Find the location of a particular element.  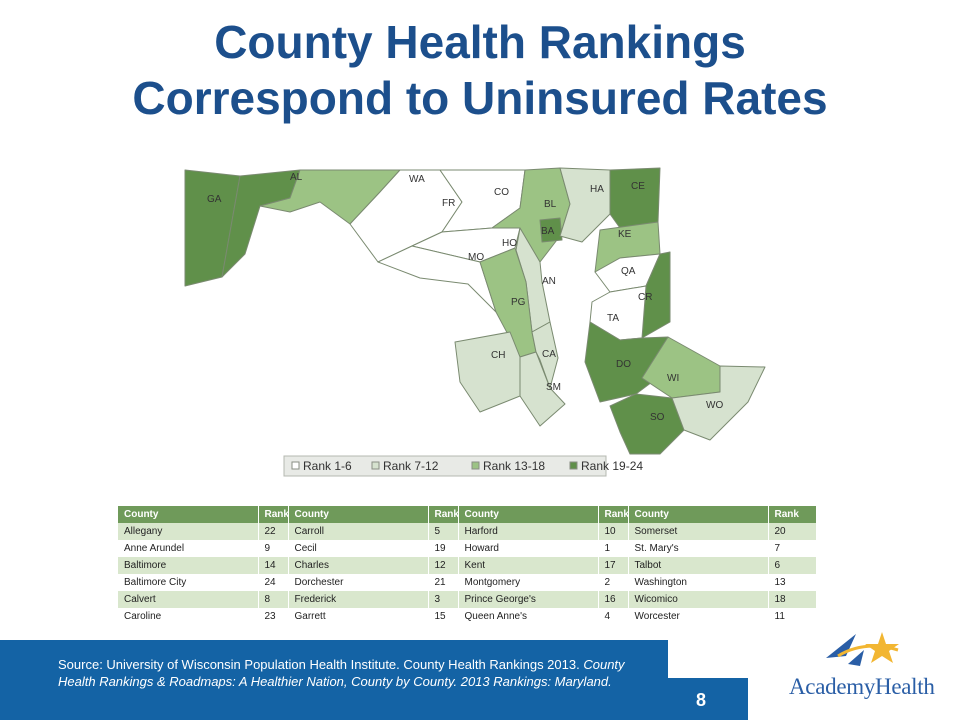

county-label: CH is located at coordinates (498, 355).